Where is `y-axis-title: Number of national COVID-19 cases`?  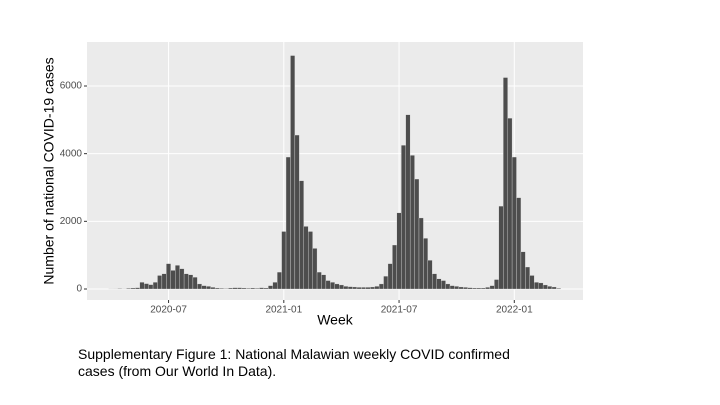 y-axis-title: Number of national COVID-19 cases is located at coordinates (49, 170).